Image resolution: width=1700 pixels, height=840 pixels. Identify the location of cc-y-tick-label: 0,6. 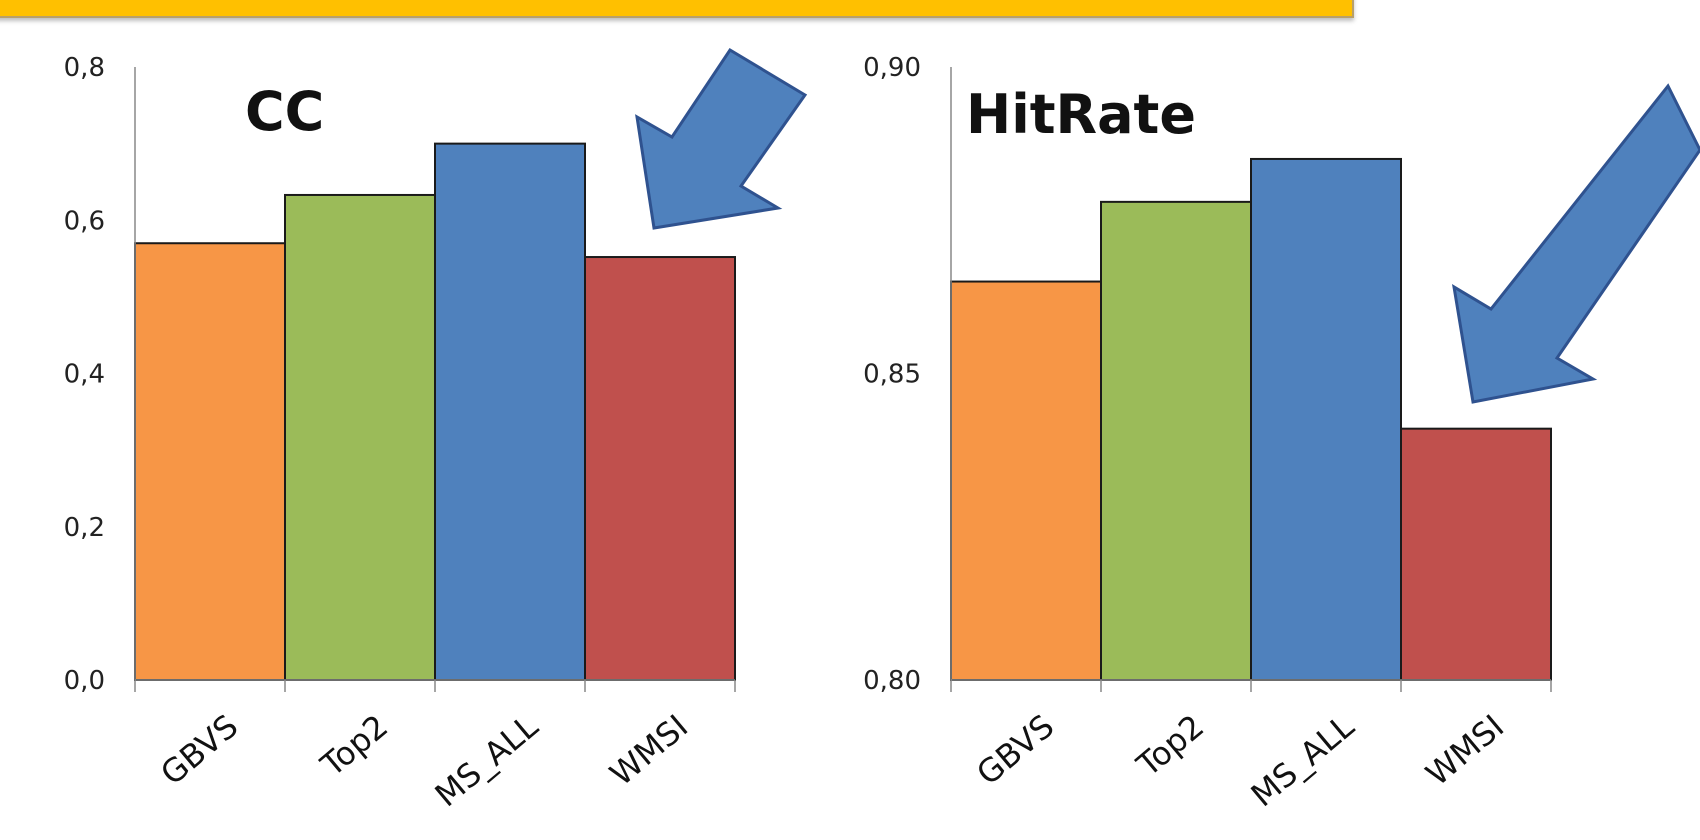
(84, 221).